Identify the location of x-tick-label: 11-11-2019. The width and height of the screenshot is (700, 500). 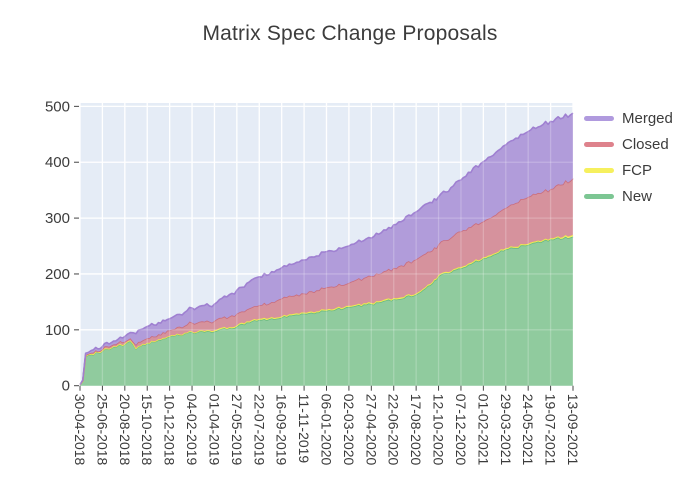
(304, 429).